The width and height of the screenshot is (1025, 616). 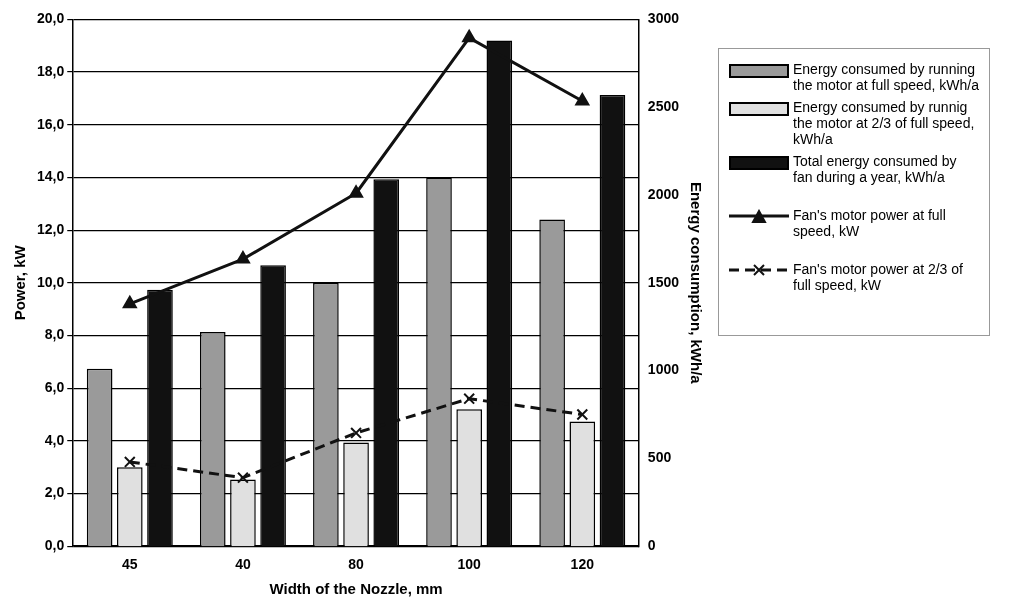 What do you see at coordinates (54, 387) in the screenshot?
I see `y-tick-label: 6,0` at bounding box center [54, 387].